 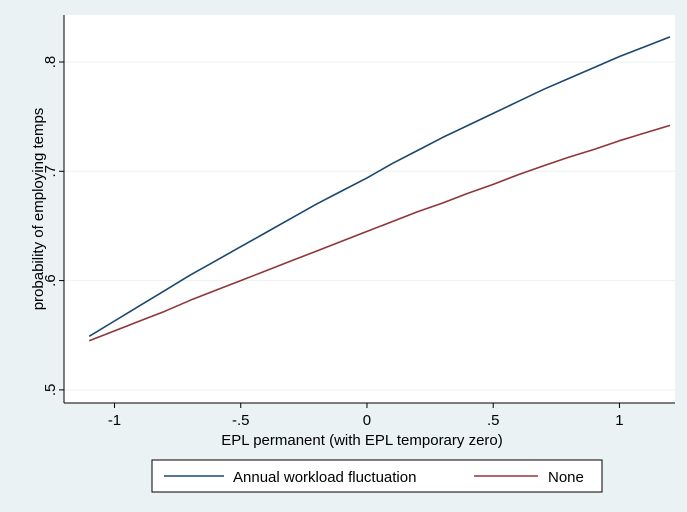 What do you see at coordinates (566, 477) in the screenshot?
I see `legend-label-none: None` at bounding box center [566, 477].